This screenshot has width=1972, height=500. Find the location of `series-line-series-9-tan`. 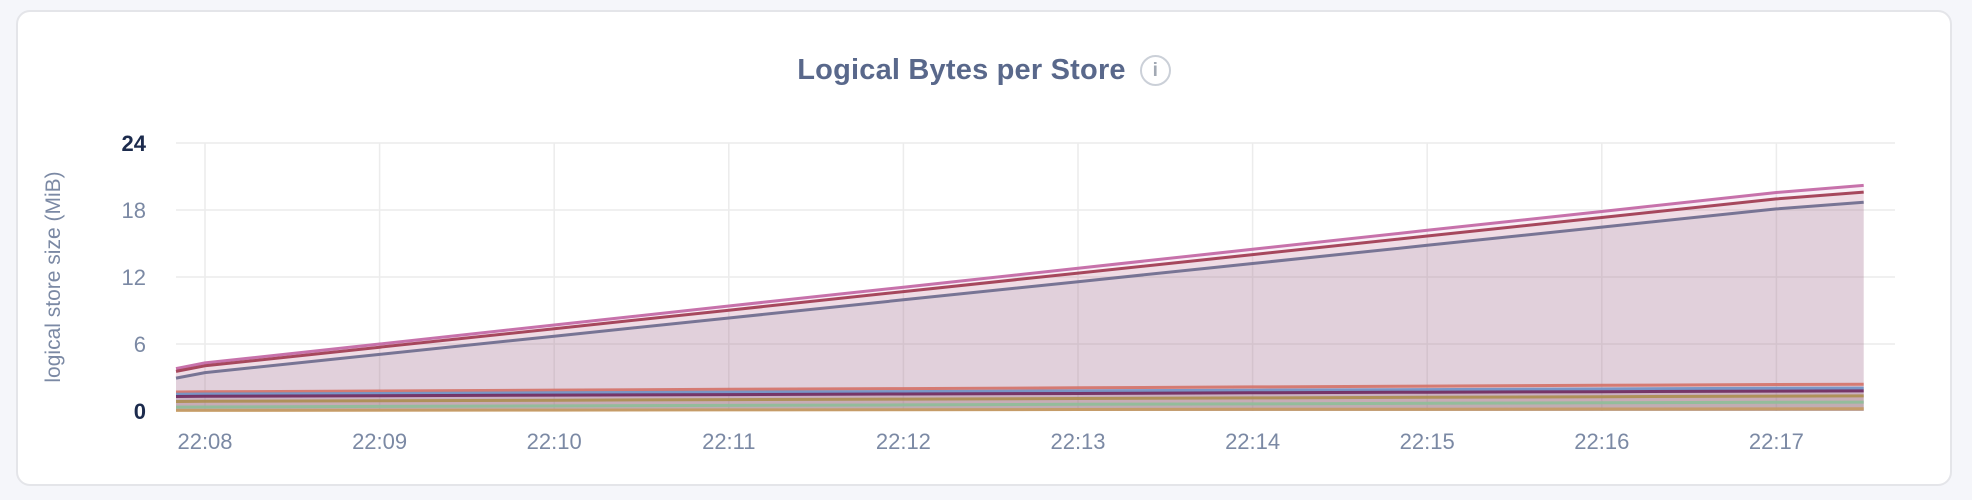

series-line-series-9-tan is located at coordinates (1020, 409).